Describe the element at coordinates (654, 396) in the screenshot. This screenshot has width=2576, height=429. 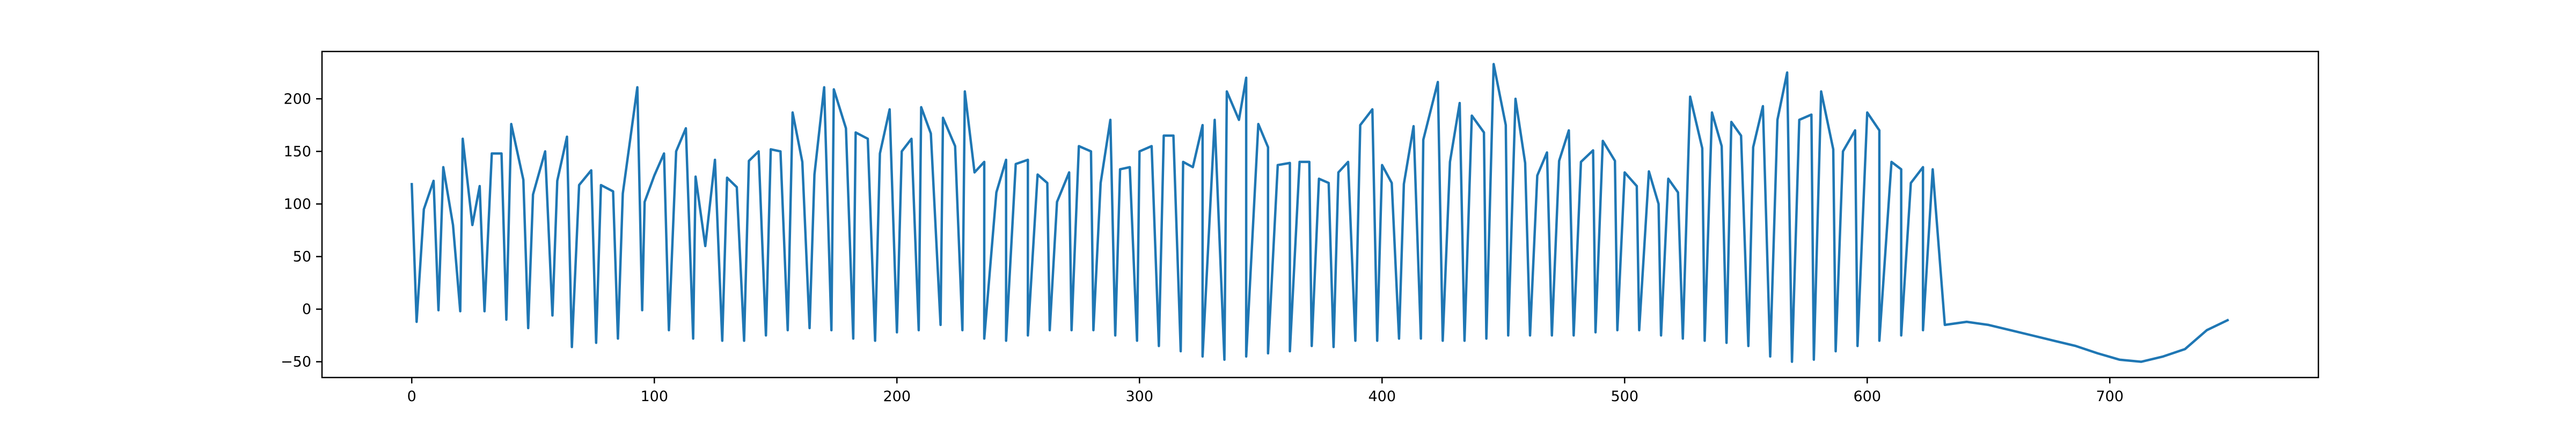
I see `x-tick-label: 100` at that location.